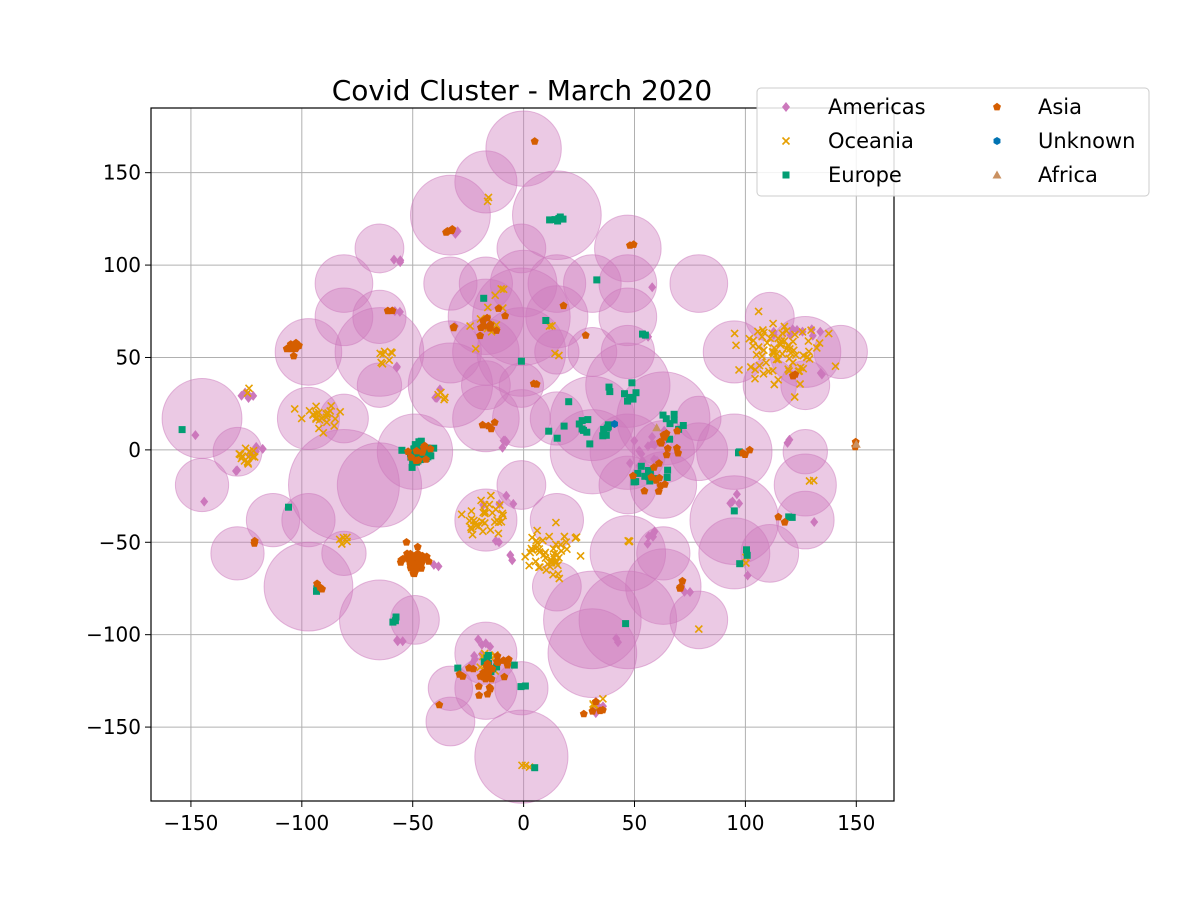 This screenshot has height=905, width=1200. What do you see at coordinates (997, 106) in the screenshot?
I see `legend-marker` at bounding box center [997, 106].